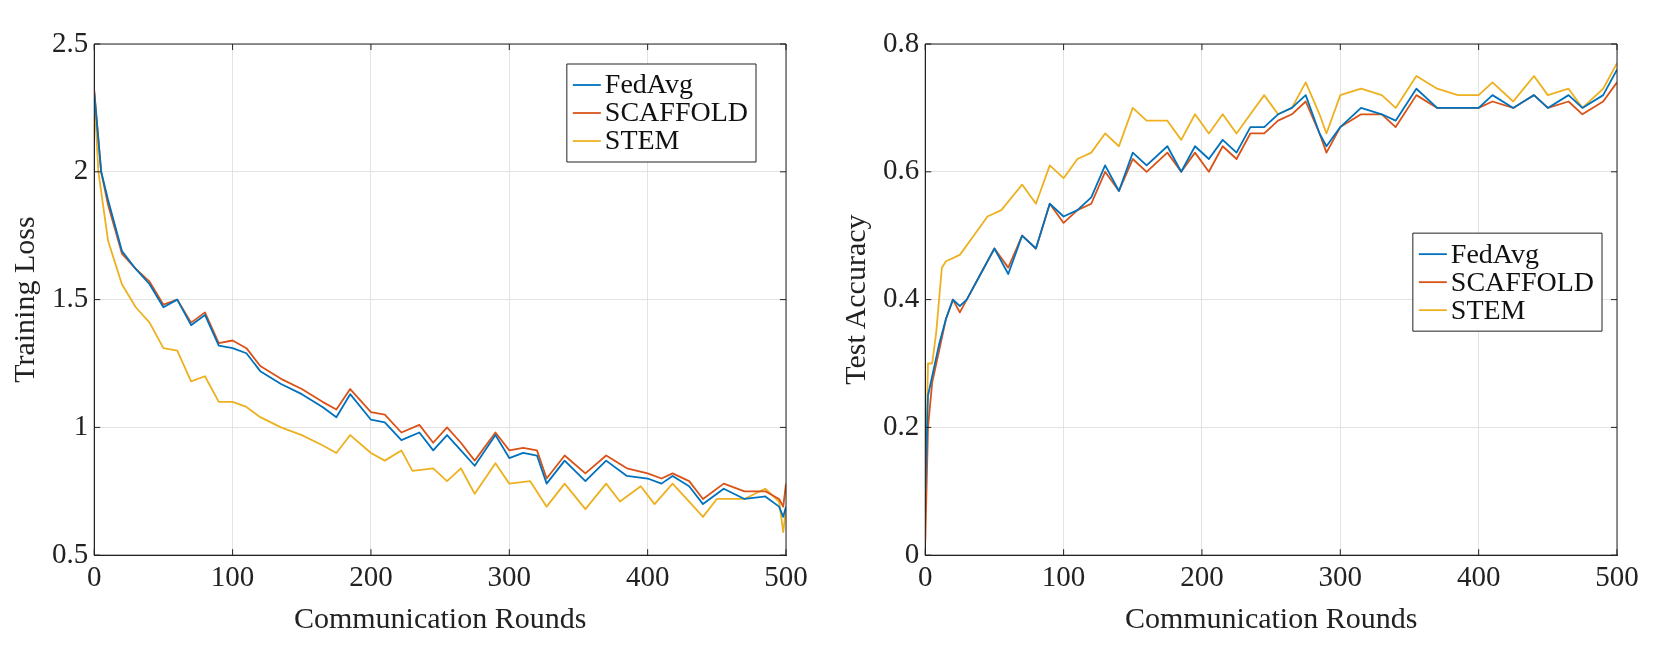 The width and height of the screenshot is (1662, 648). What do you see at coordinates (70, 552) in the screenshot?
I see `y-tick-label: 0.5` at bounding box center [70, 552].